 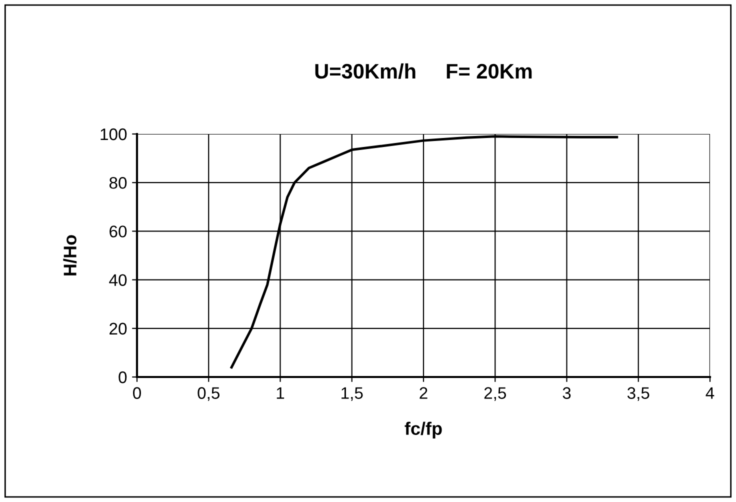 I want to click on y-axis-title: H/Ho, so click(x=70, y=255).